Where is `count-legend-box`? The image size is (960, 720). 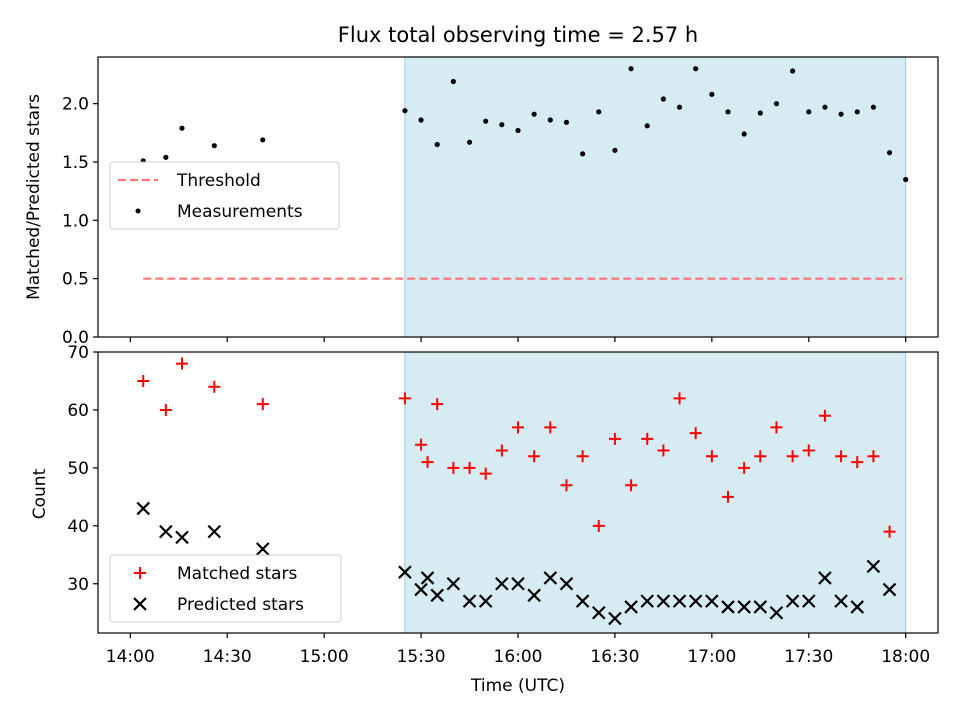 count-legend-box is located at coordinates (225, 588).